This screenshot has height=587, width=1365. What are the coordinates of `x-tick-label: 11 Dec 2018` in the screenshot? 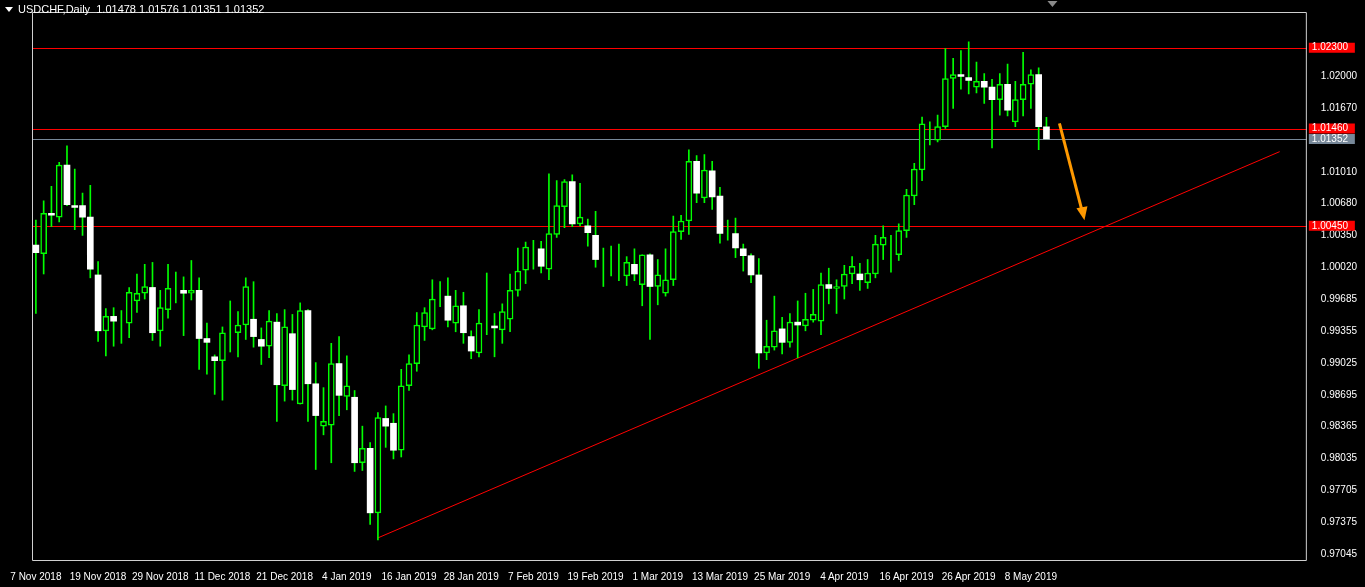 It's located at (222, 576).